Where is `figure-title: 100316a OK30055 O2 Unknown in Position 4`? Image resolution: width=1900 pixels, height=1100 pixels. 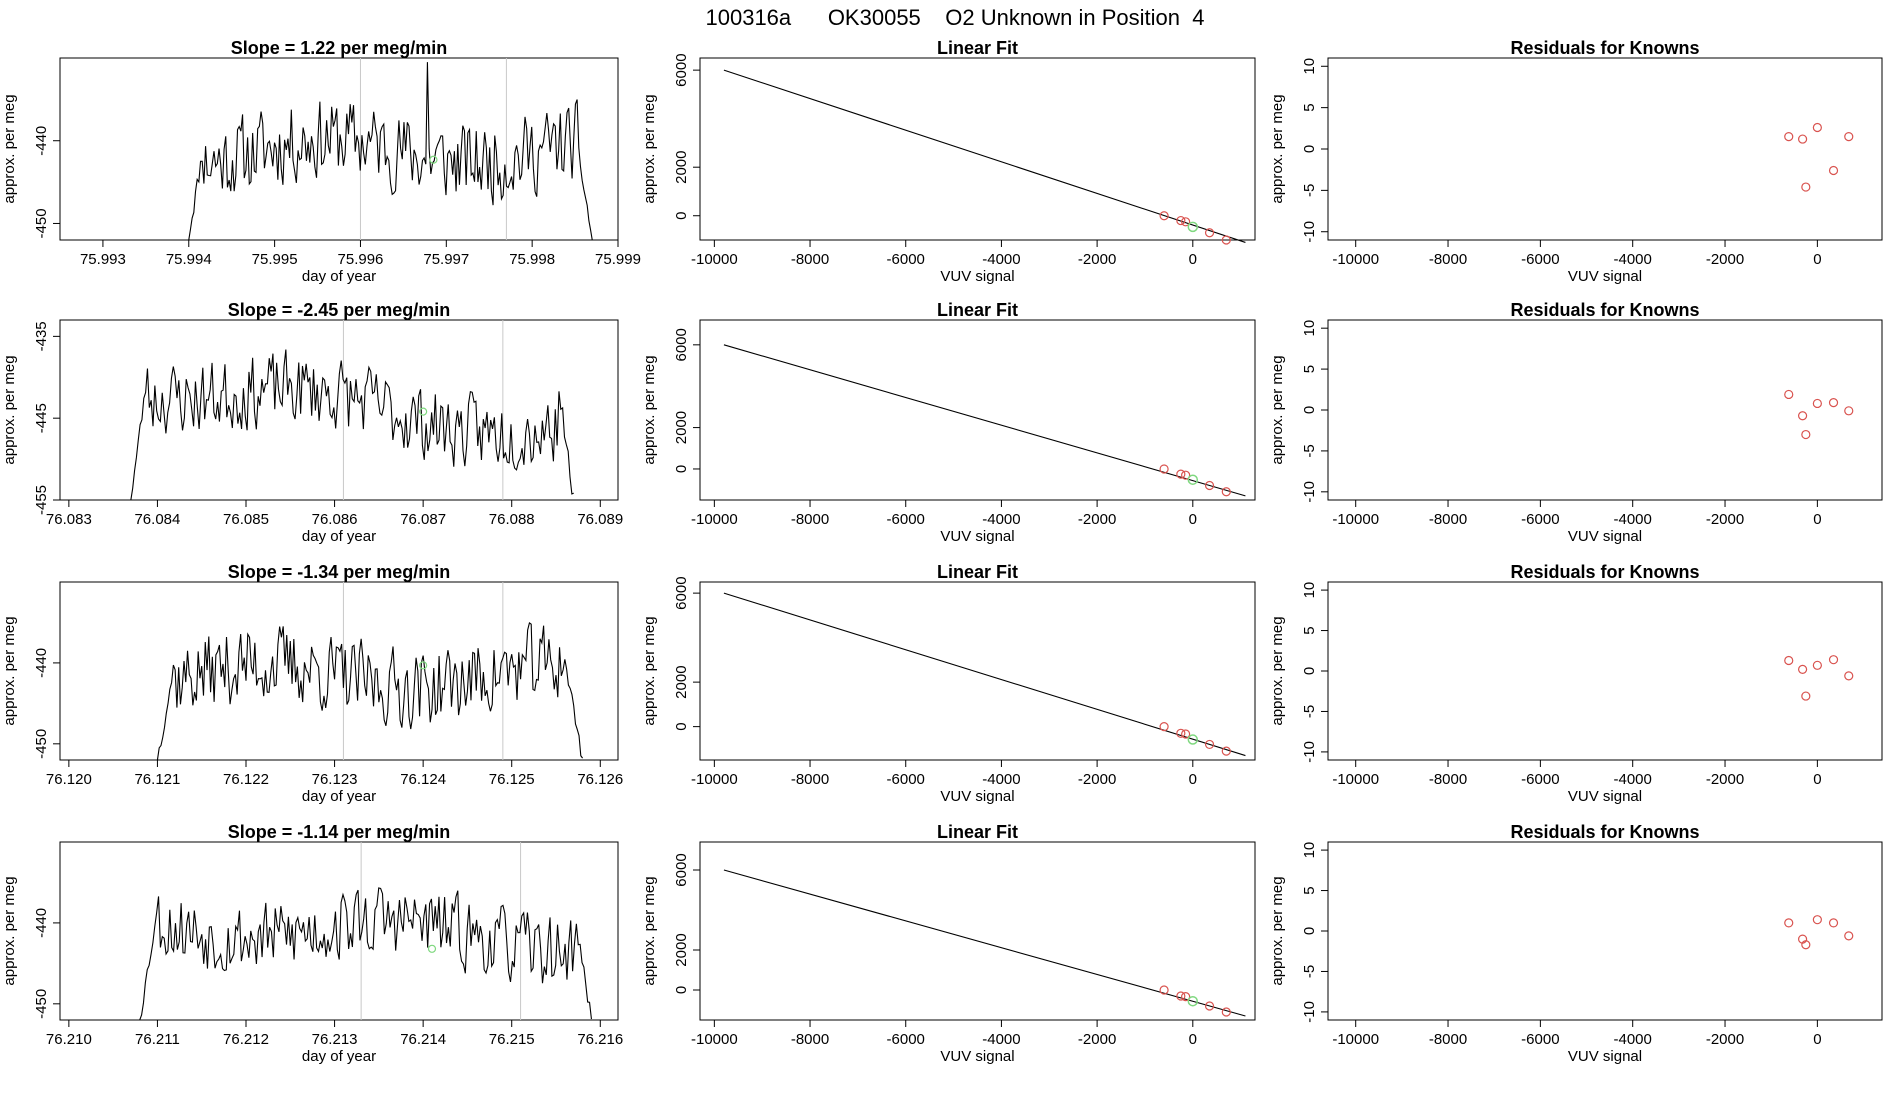
figure-title: 100316a OK30055 O2 Unknown in Position 4 is located at coordinates (955, 17).